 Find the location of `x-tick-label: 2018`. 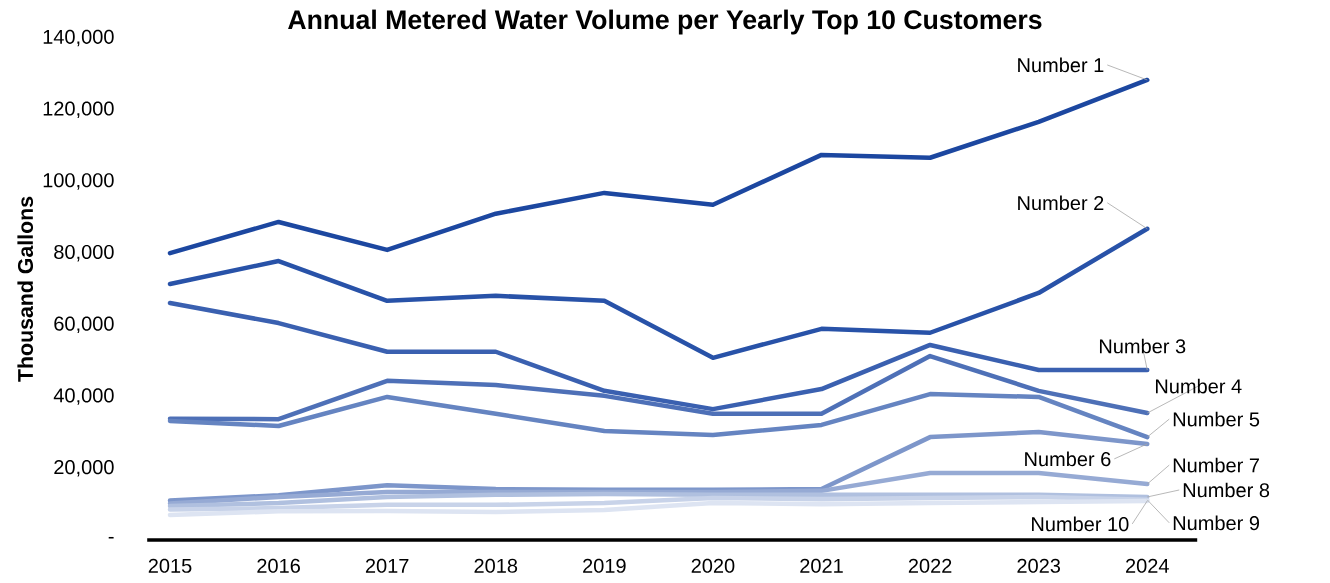

x-tick-label: 2018 is located at coordinates (496, 565).